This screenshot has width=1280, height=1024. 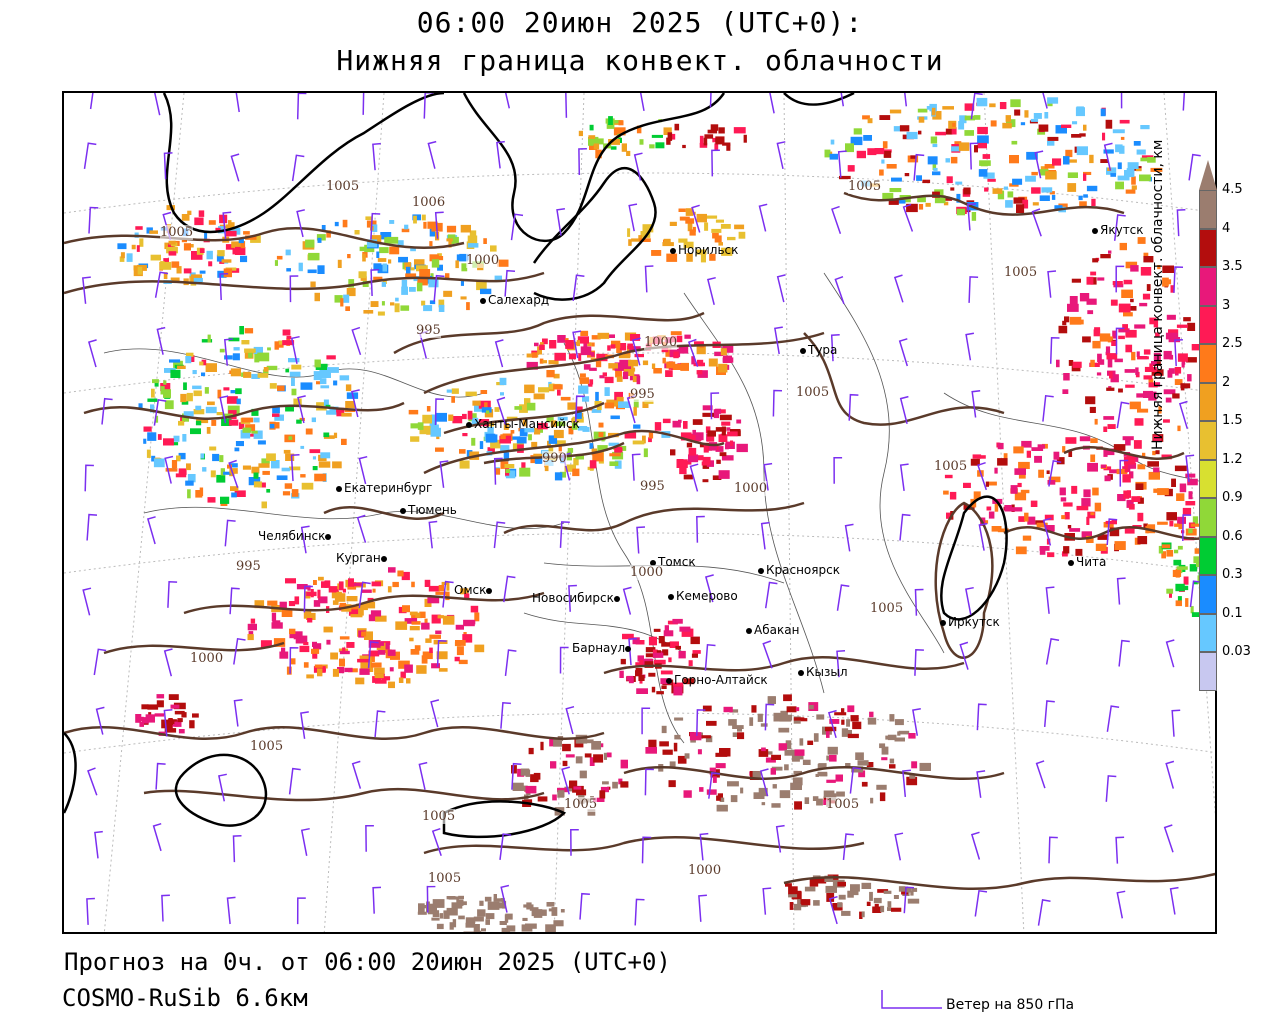 I want to click on city-tura: Тура, so click(x=818, y=350).